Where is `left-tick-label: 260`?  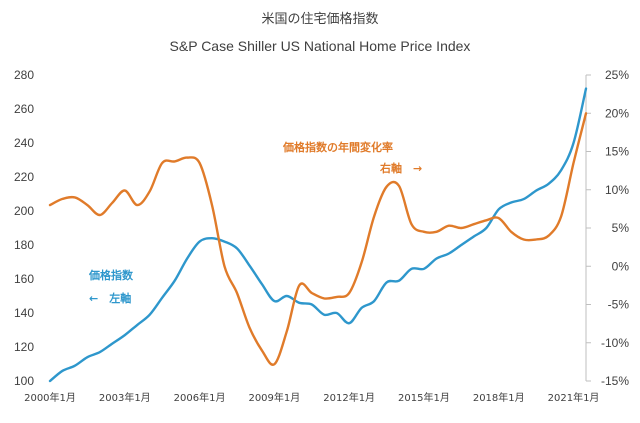 left-tick-label: 260 is located at coordinates (24, 109).